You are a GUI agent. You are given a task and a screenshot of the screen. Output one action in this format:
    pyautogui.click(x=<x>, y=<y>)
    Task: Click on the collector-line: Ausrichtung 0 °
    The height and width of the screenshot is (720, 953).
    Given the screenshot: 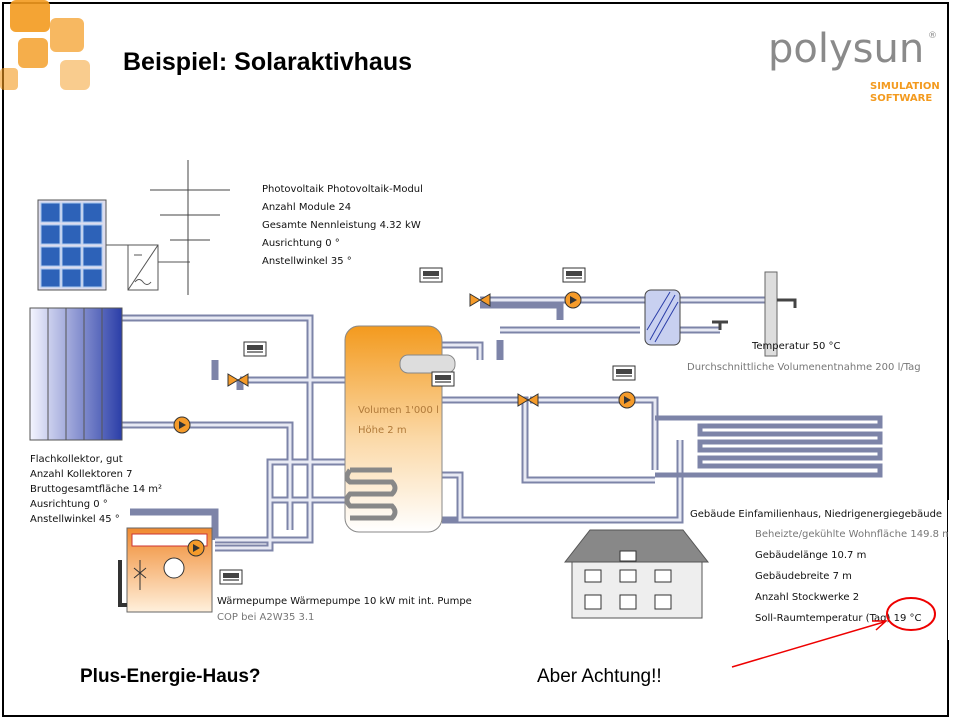 What is the action you would take?
    pyautogui.click(x=69, y=504)
    